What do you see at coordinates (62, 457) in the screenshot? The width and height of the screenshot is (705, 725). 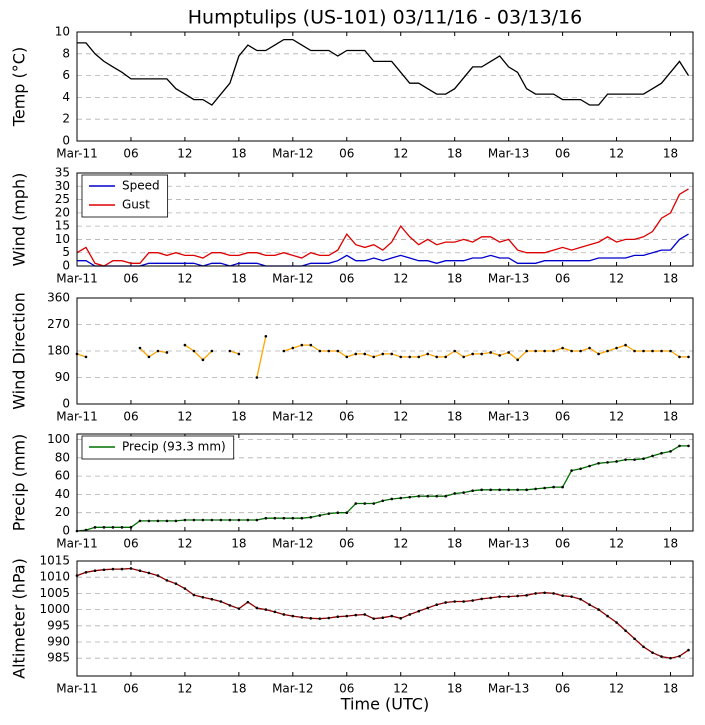 I see `y-tick-label: 80` at bounding box center [62, 457].